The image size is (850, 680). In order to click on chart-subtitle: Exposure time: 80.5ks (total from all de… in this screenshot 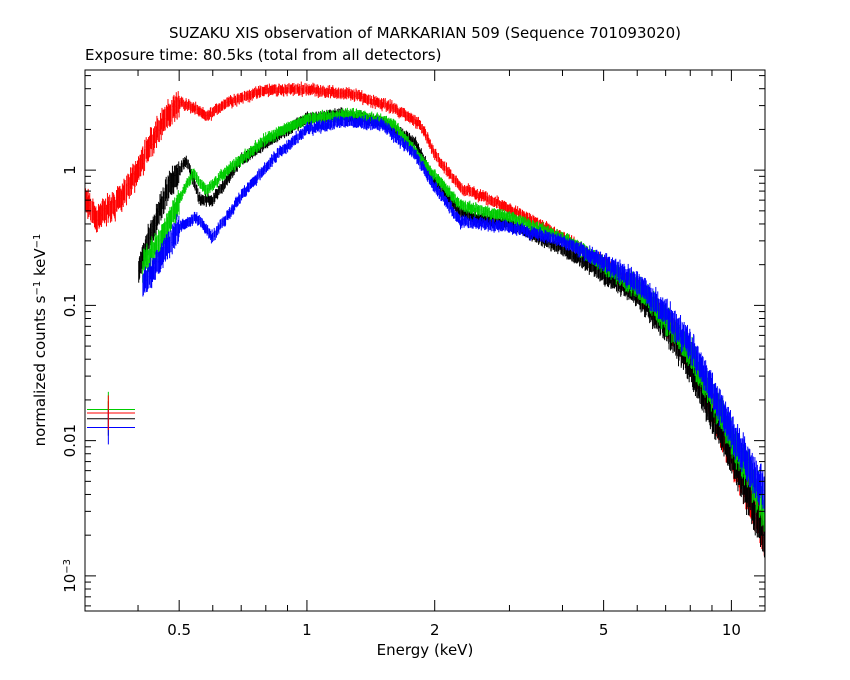, I will do `click(263, 55)`.